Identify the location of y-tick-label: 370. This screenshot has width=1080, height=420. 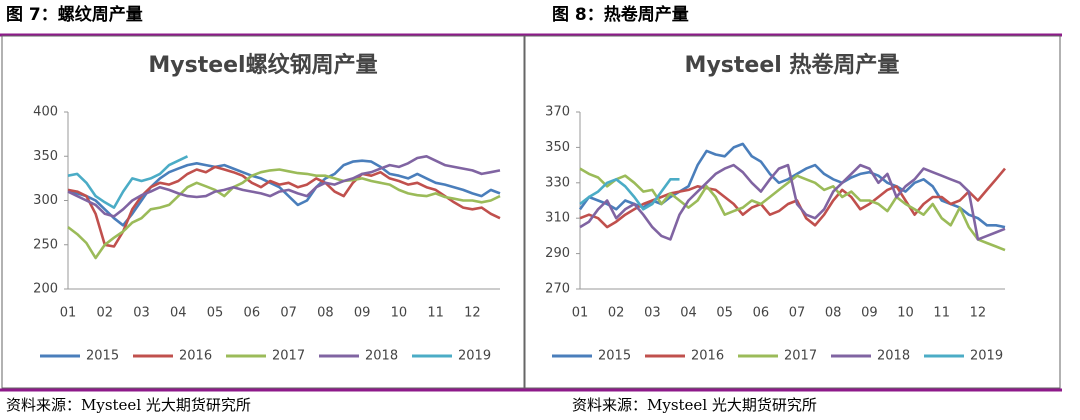
(557, 112).